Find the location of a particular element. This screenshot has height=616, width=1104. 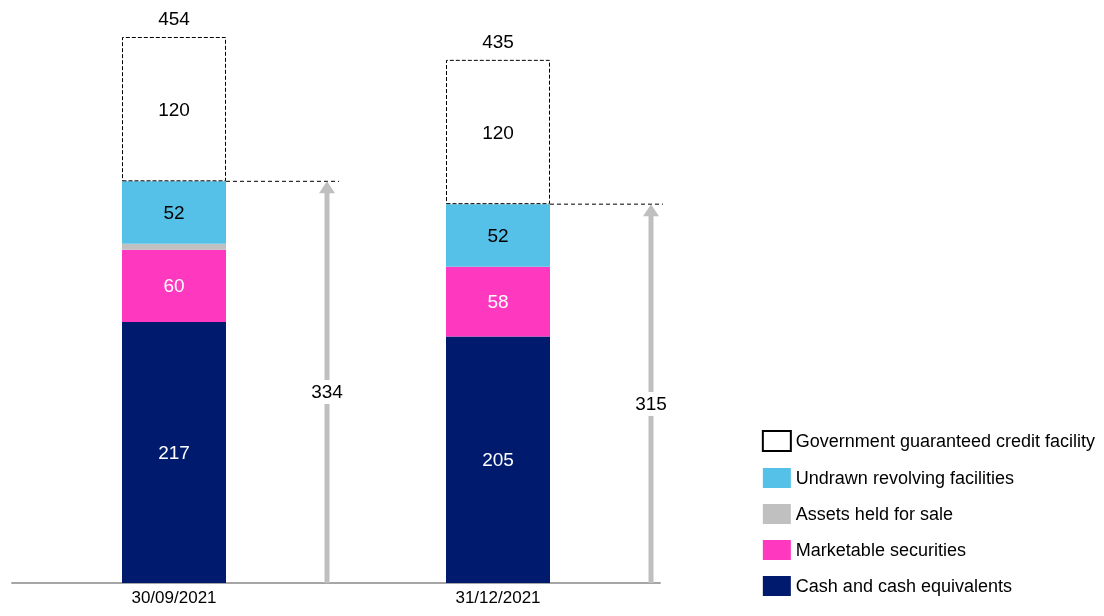

legend-label: Assets held for sale is located at coordinates (874, 514).